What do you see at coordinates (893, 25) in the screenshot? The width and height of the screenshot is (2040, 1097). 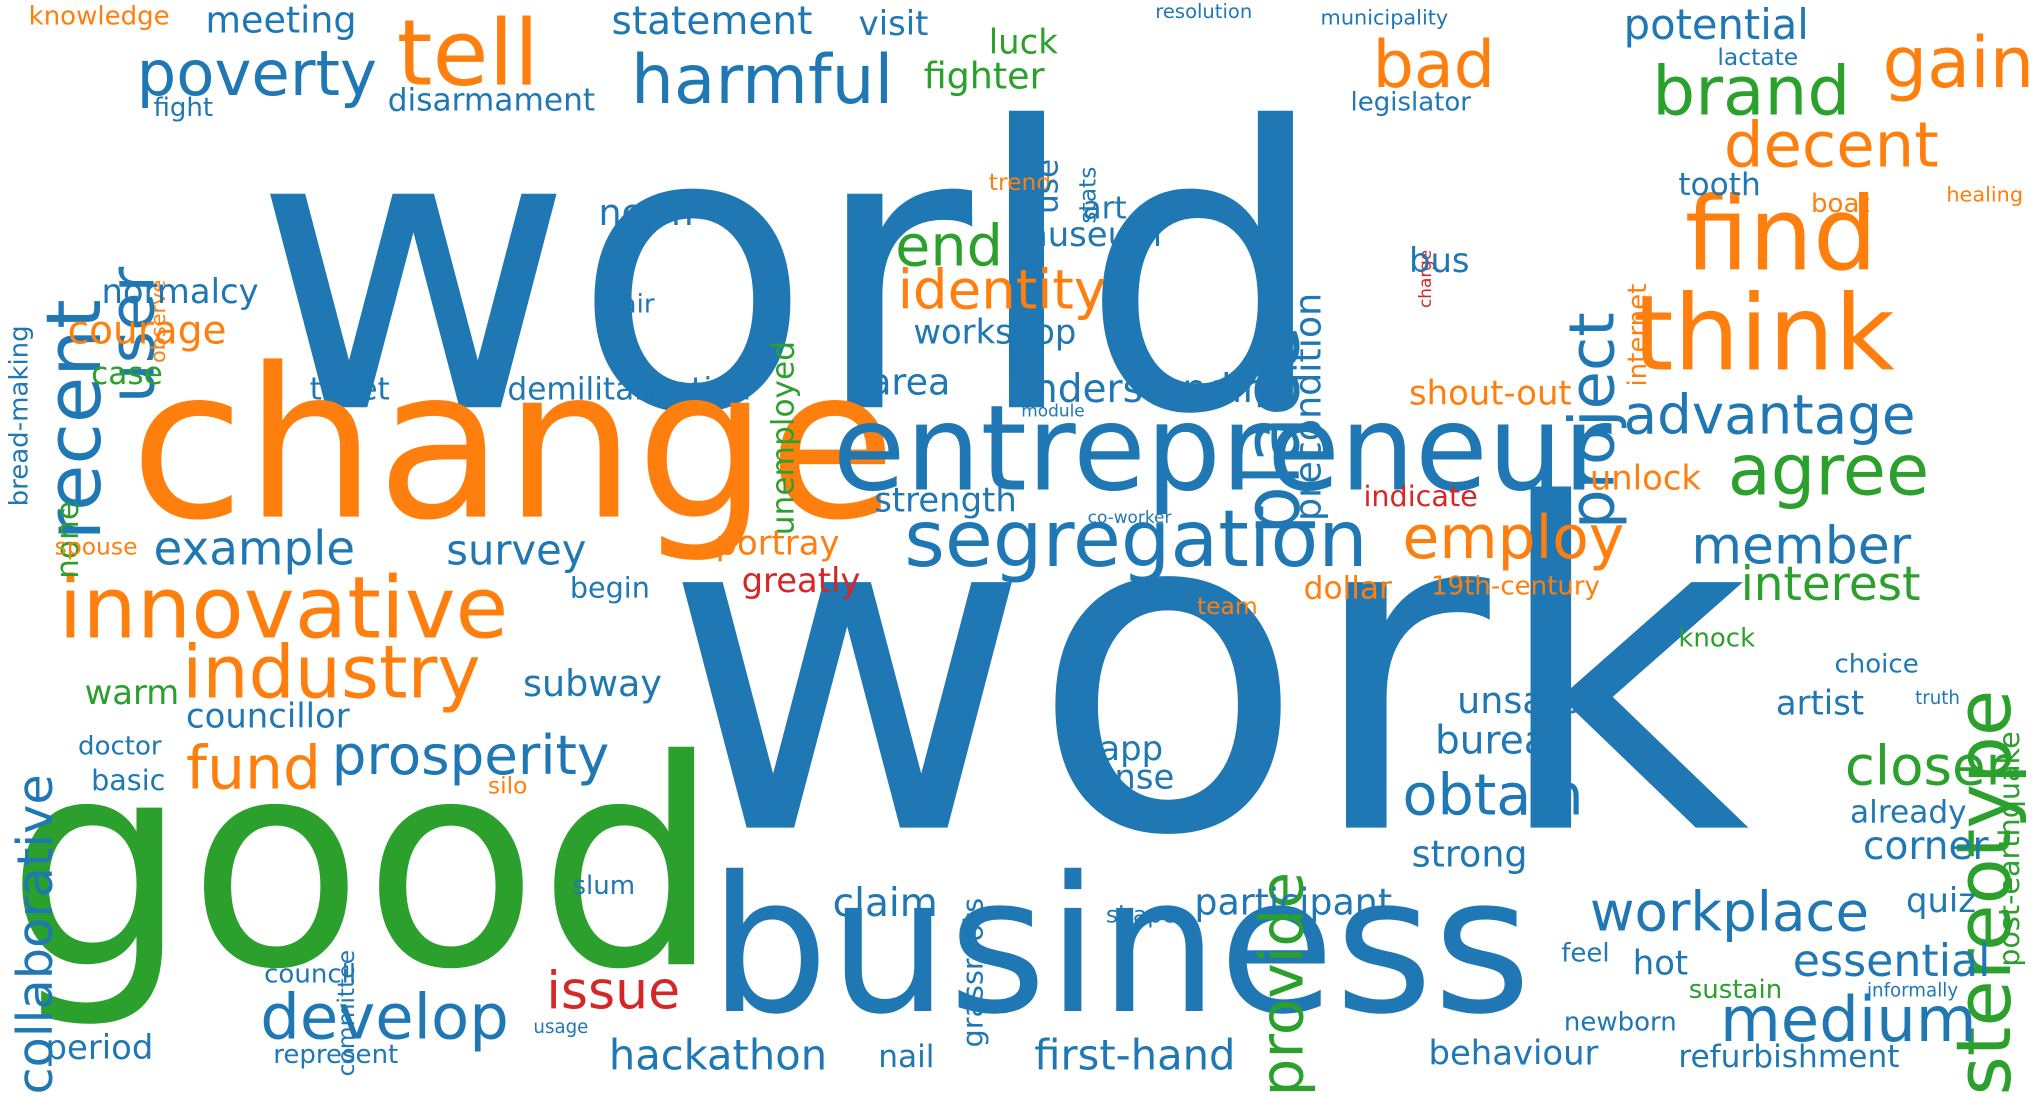 I see `word-visit: visit` at bounding box center [893, 25].